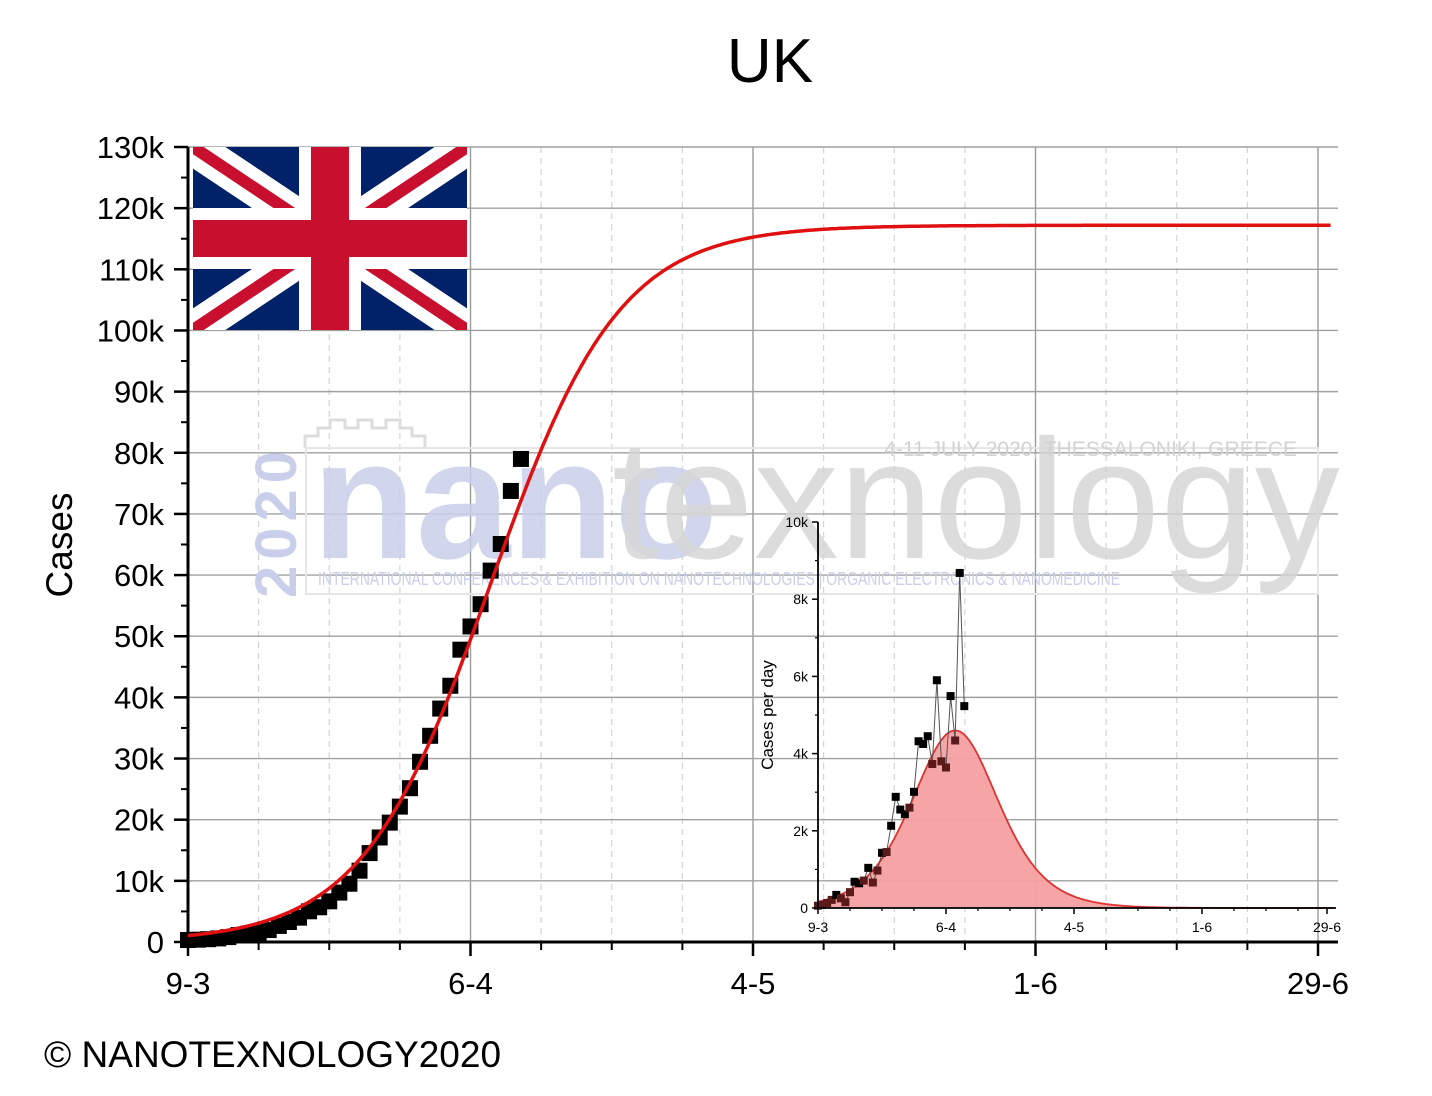 The height and width of the screenshot is (1096, 1432). What do you see at coordinates (818, 927) in the screenshot?
I see `inset-x-tick-label: 9-3` at bounding box center [818, 927].